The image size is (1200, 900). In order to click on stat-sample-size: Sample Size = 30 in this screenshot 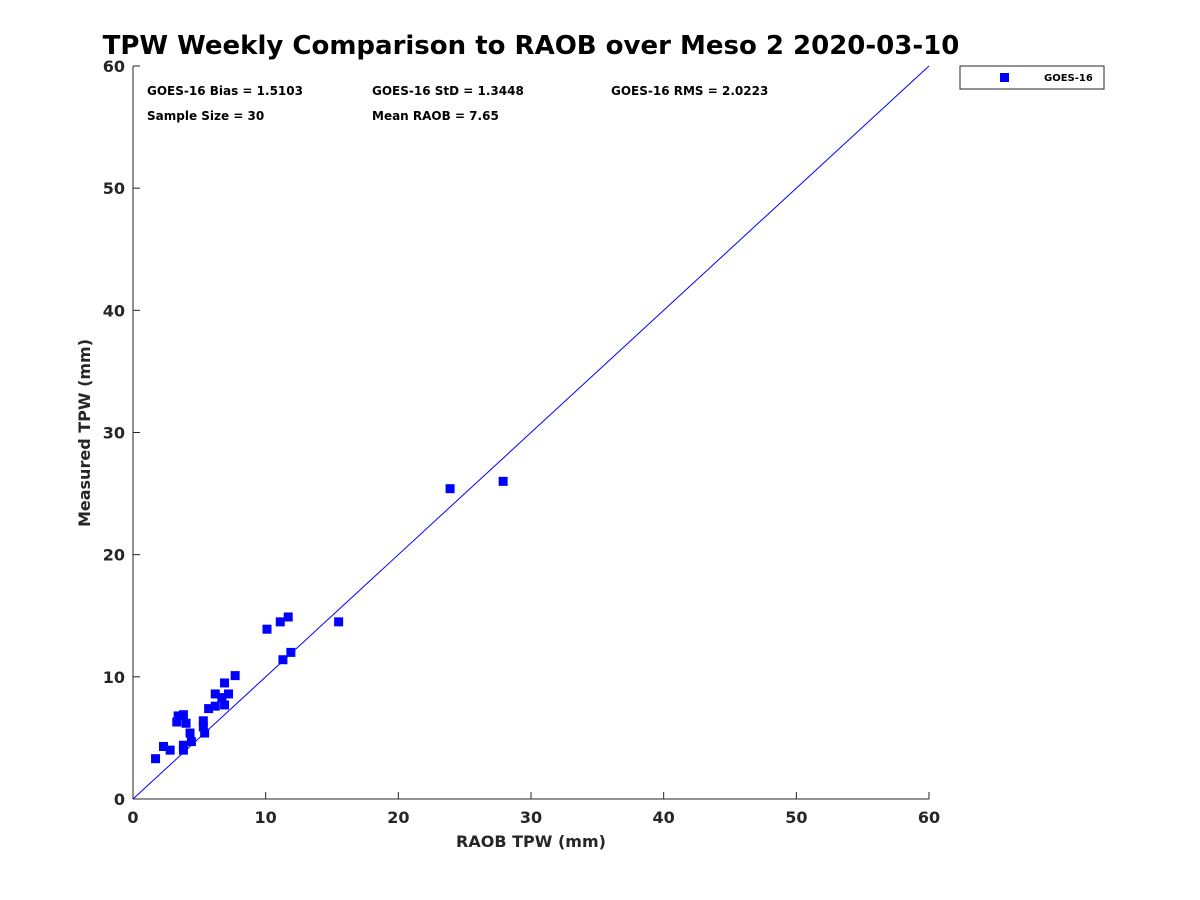, I will do `click(205, 116)`.